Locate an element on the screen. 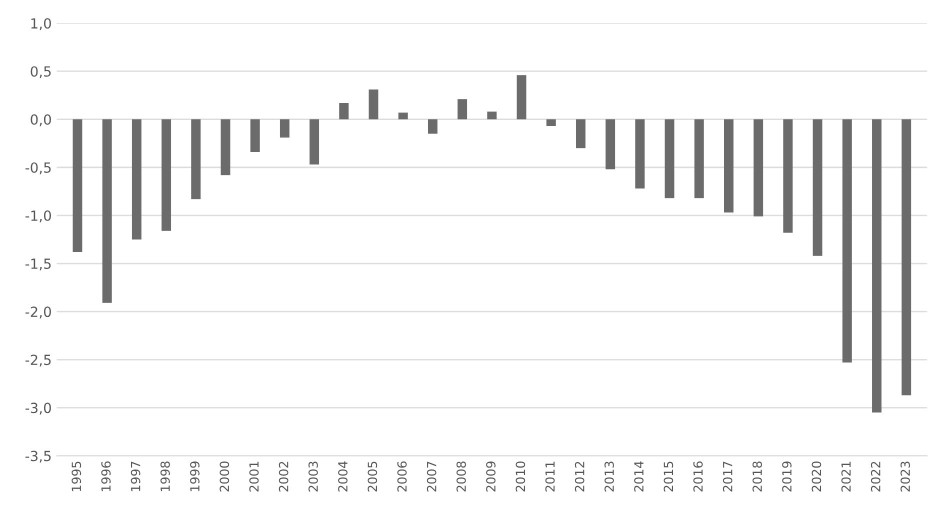 The image size is (946, 515). x-tick-label: 2001 is located at coordinates (254, 477).